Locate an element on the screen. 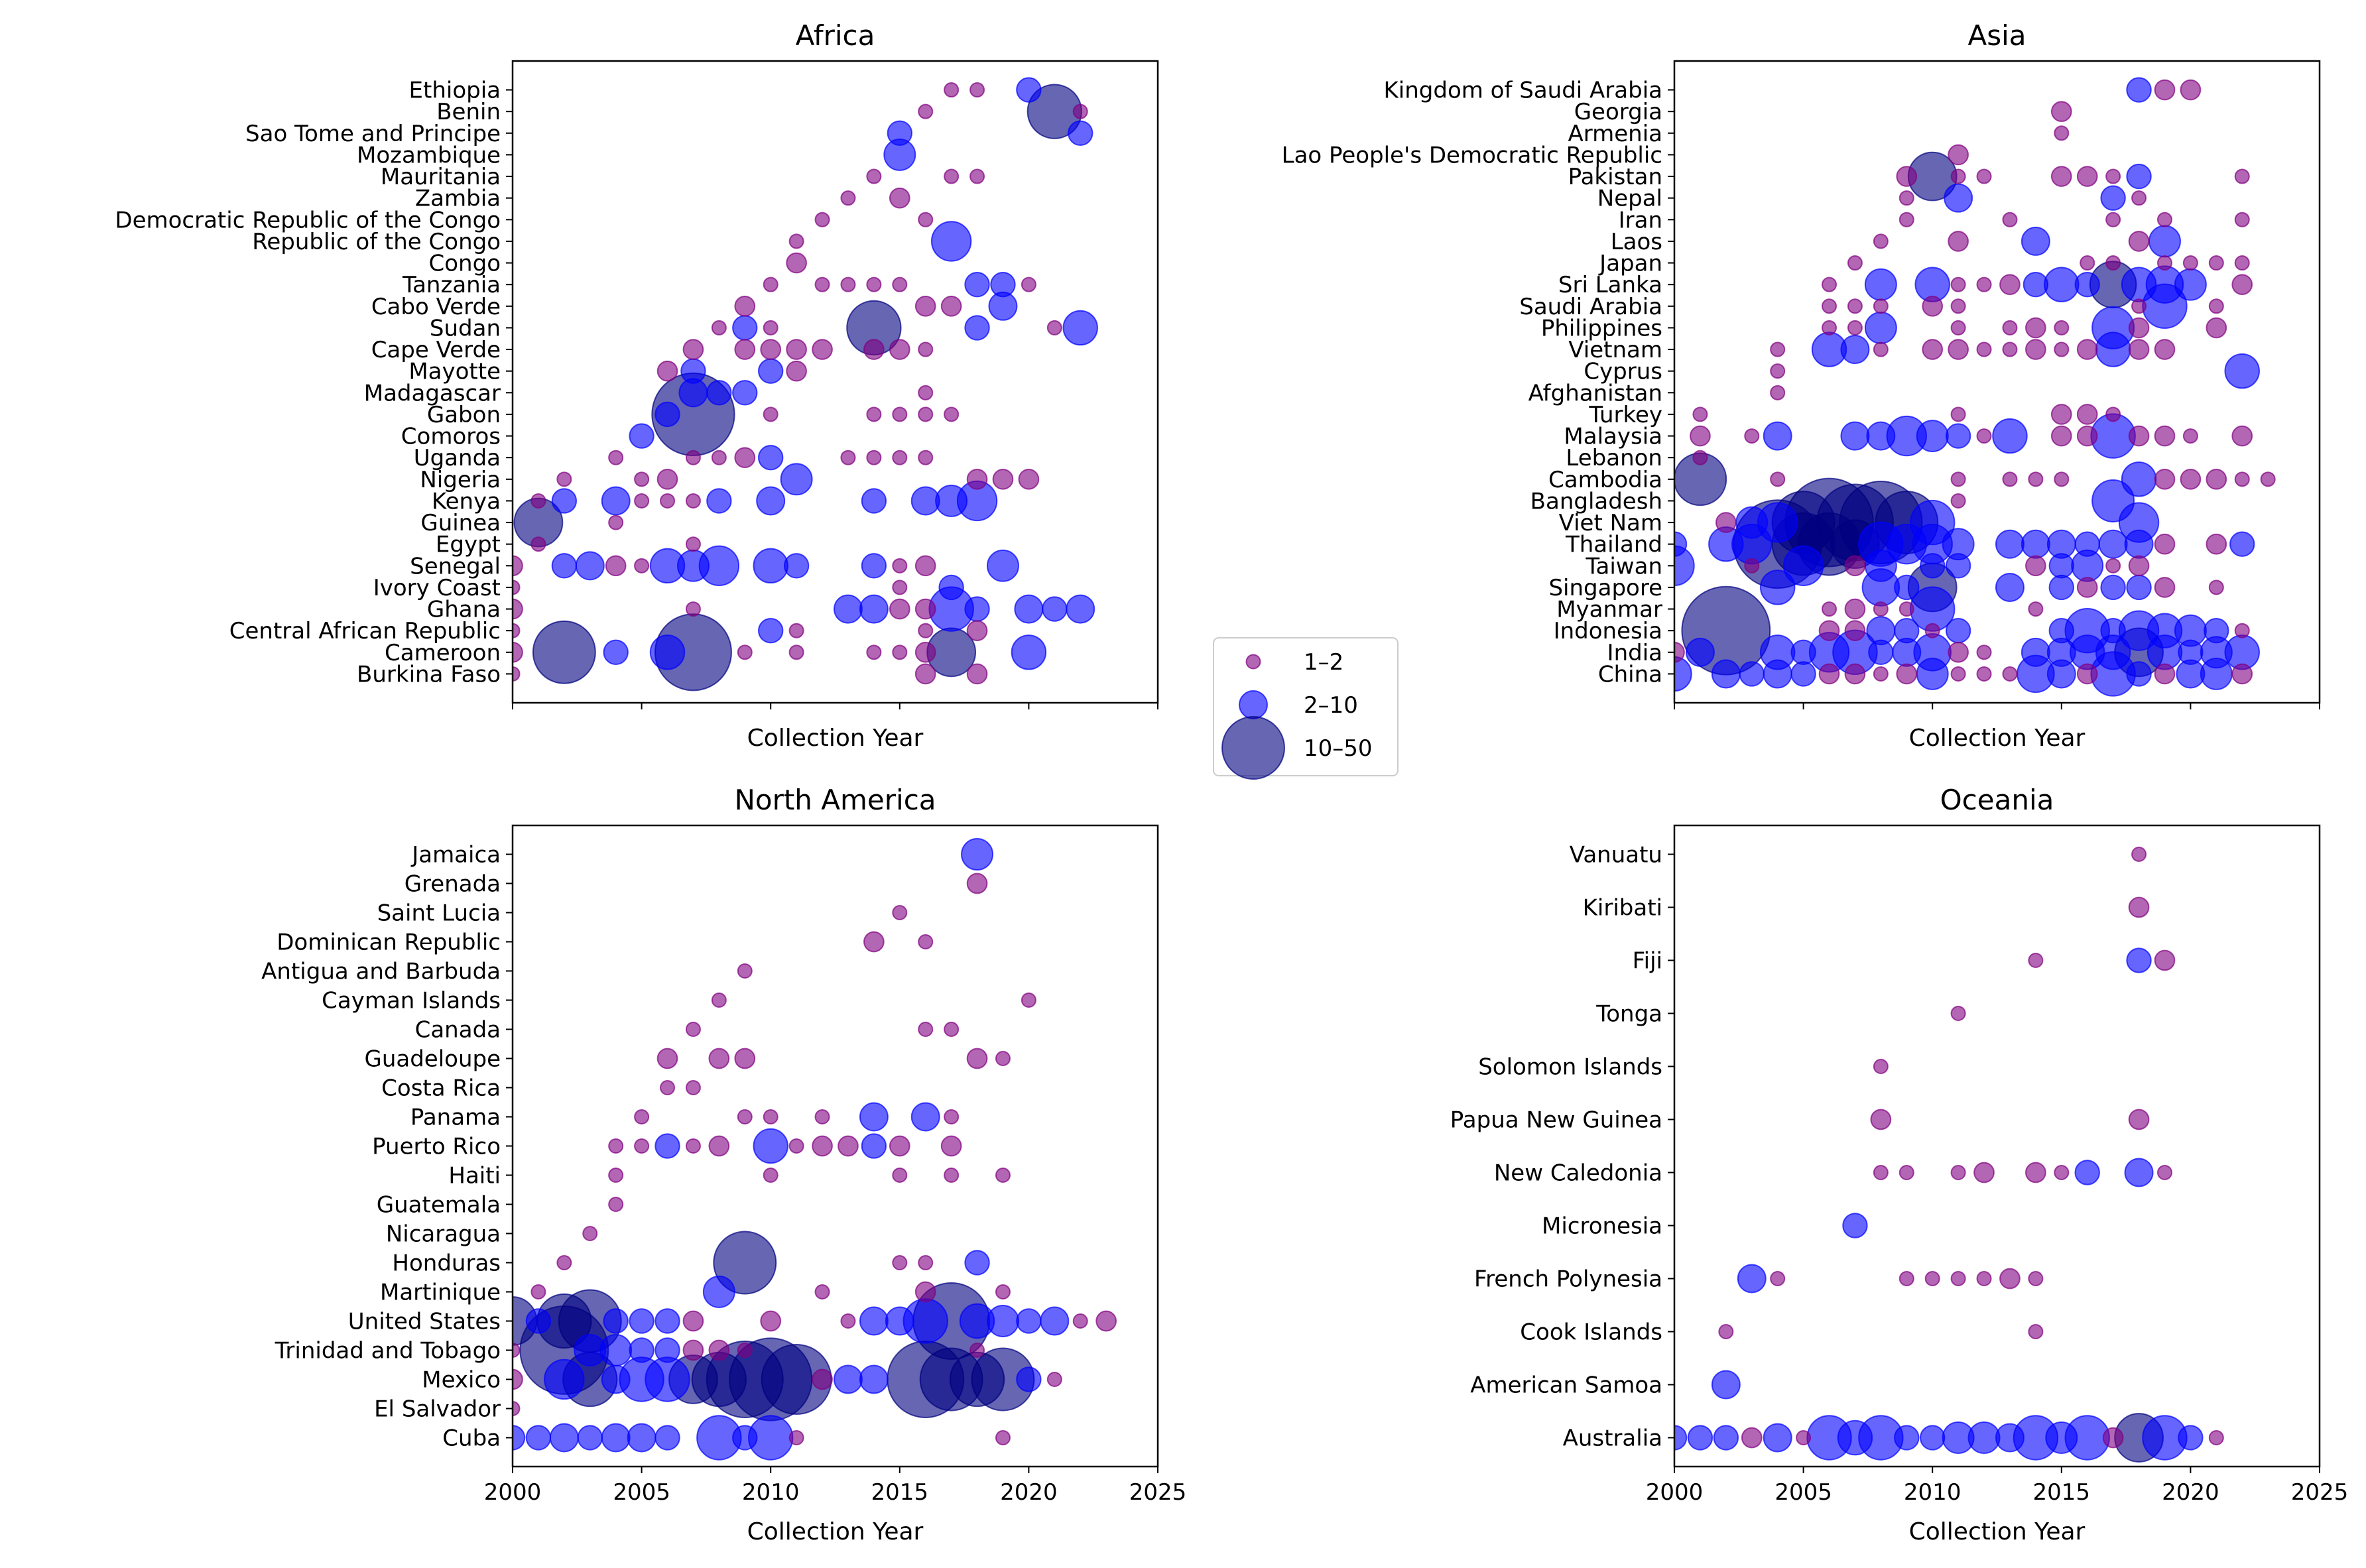 Image resolution: width=2366 pixels, height=1568 pixels. data-point-cape-verde-2010 is located at coordinates (771, 349).